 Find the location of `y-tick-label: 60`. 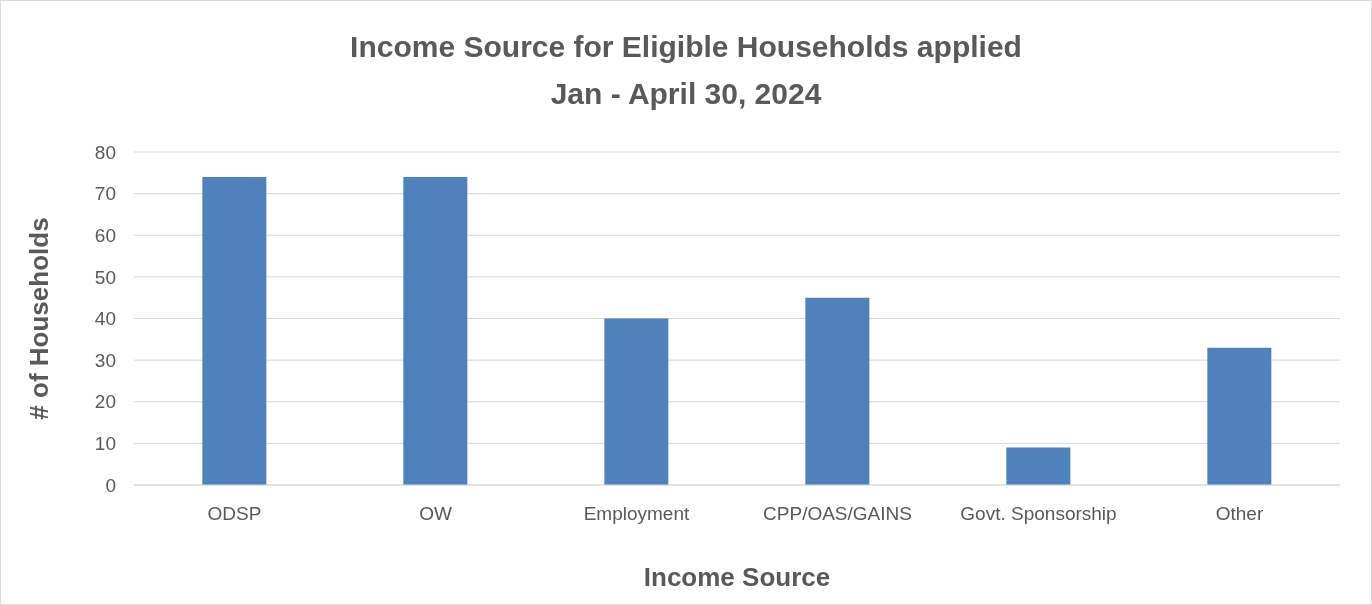

y-tick-label: 60 is located at coordinates (105, 235).